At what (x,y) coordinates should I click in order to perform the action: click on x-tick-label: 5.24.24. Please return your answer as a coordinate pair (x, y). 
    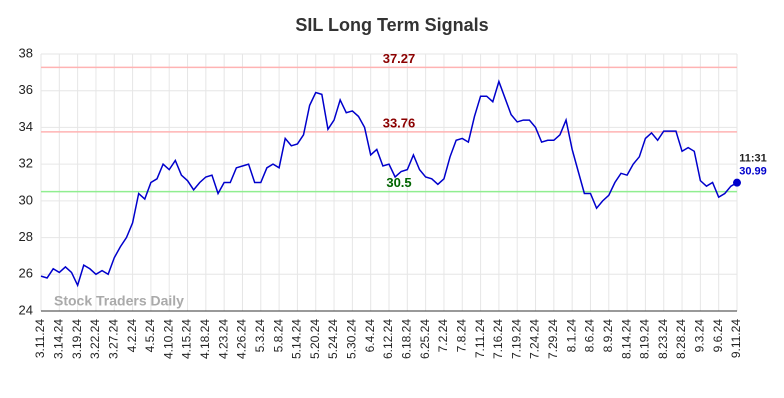
    Looking at the image, I should click on (333, 339).